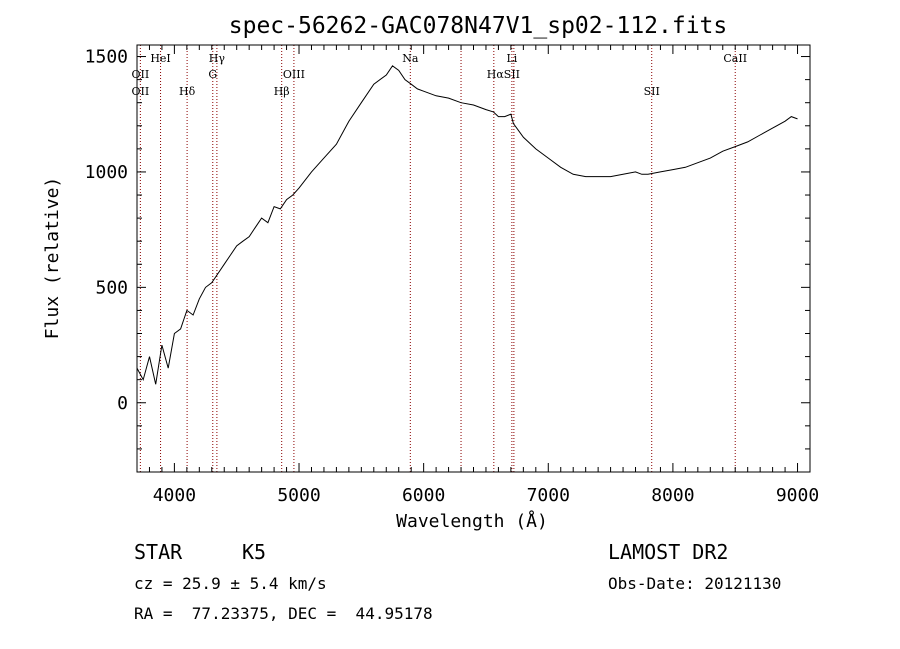 The width and height of the screenshot is (900, 649). Describe the element at coordinates (298, 495) in the screenshot. I see `x-tick-label: 5000` at that location.